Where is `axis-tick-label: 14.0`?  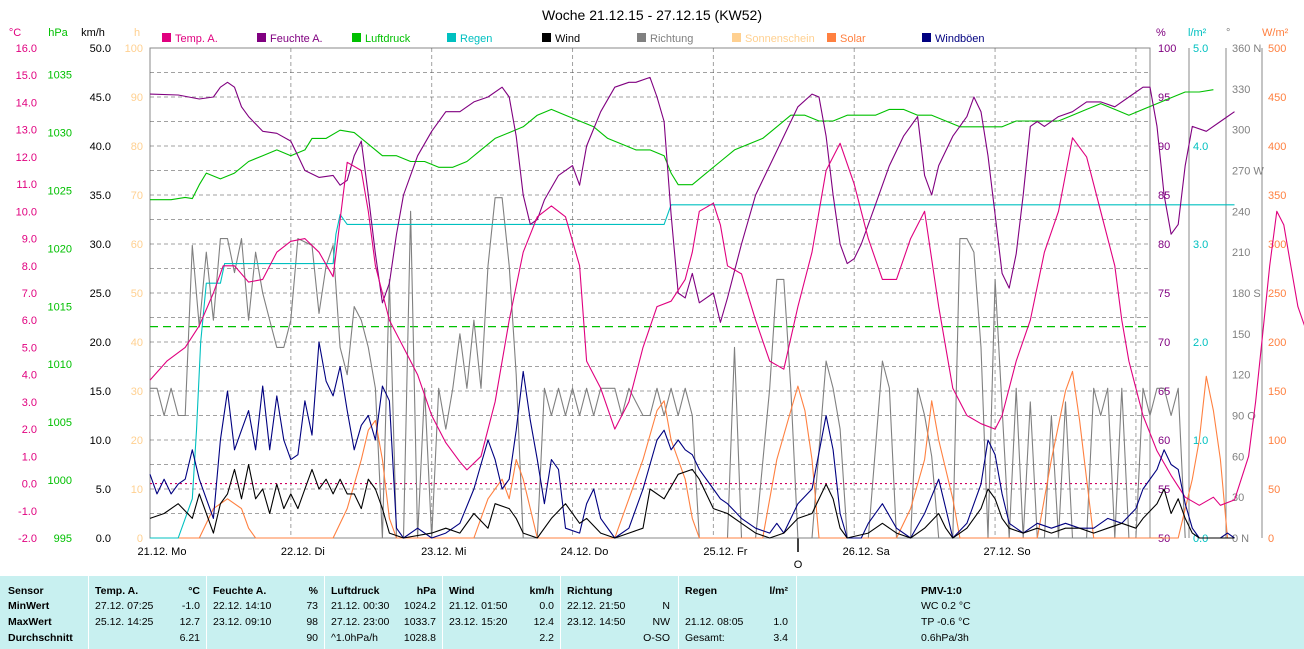 axis-tick-label: 14.0 is located at coordinates (26, 103).